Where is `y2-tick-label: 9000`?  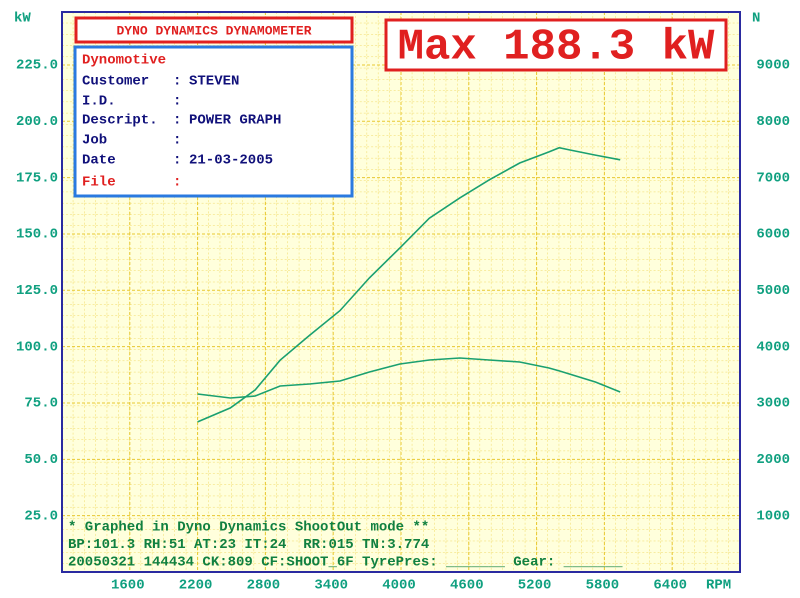 y2-tick-label: 9000 is located at coordinates (773, 66).